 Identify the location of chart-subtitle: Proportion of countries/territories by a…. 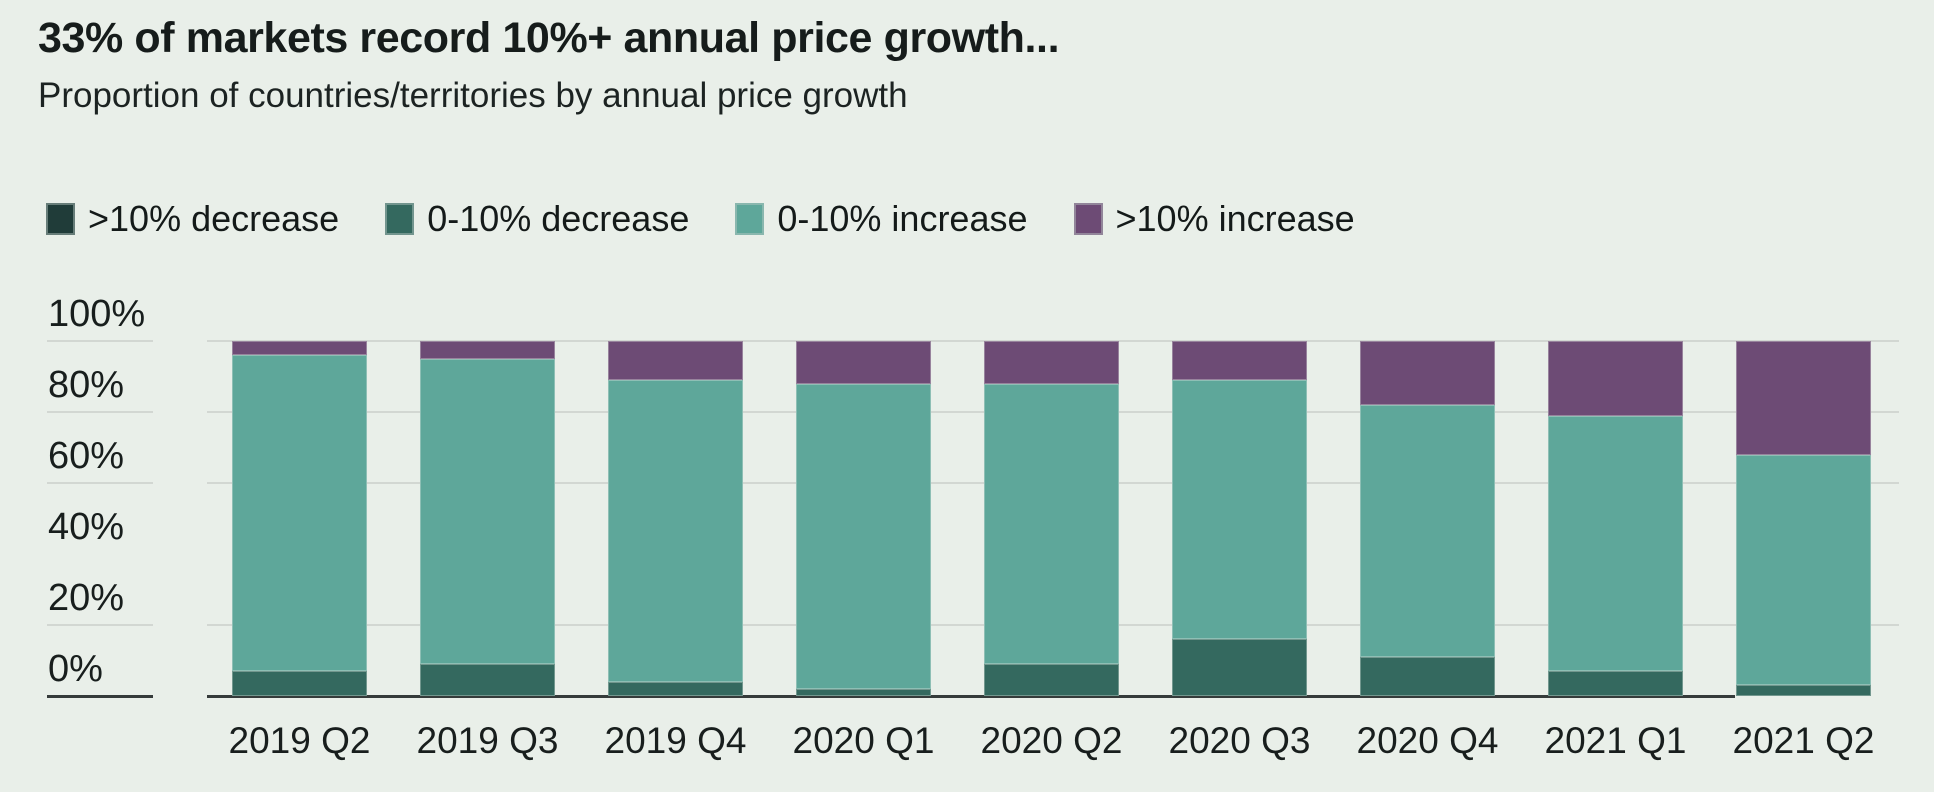
(473, 95).